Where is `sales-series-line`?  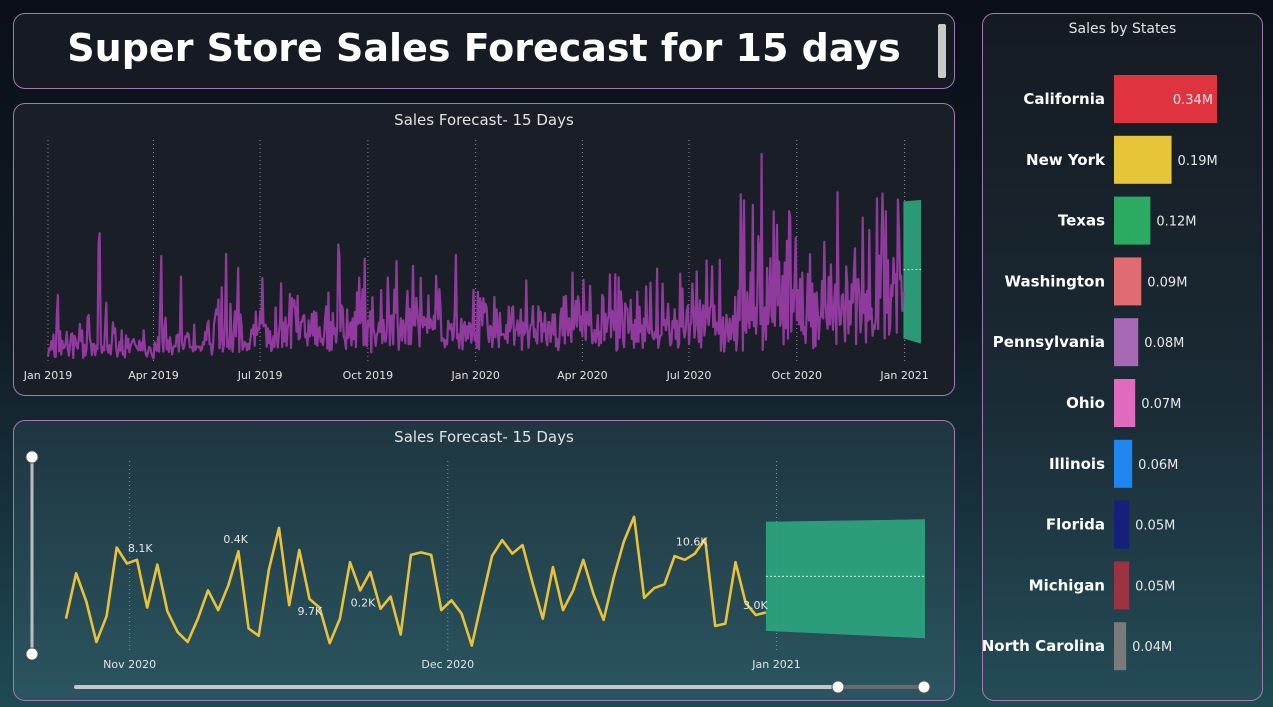
sales-series-line is located at coordinates (415, 581).